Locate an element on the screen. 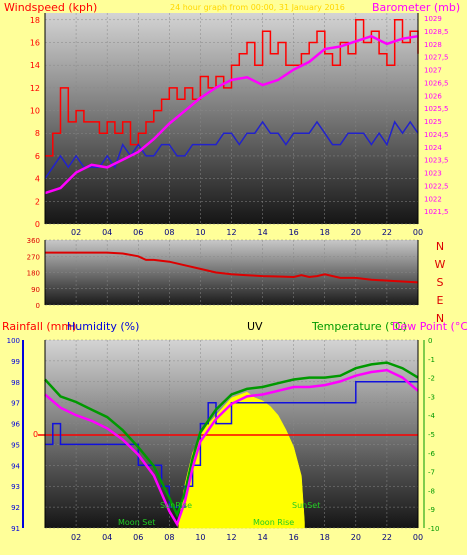  wind-direction-series-line is located at coordinates (232, 267).